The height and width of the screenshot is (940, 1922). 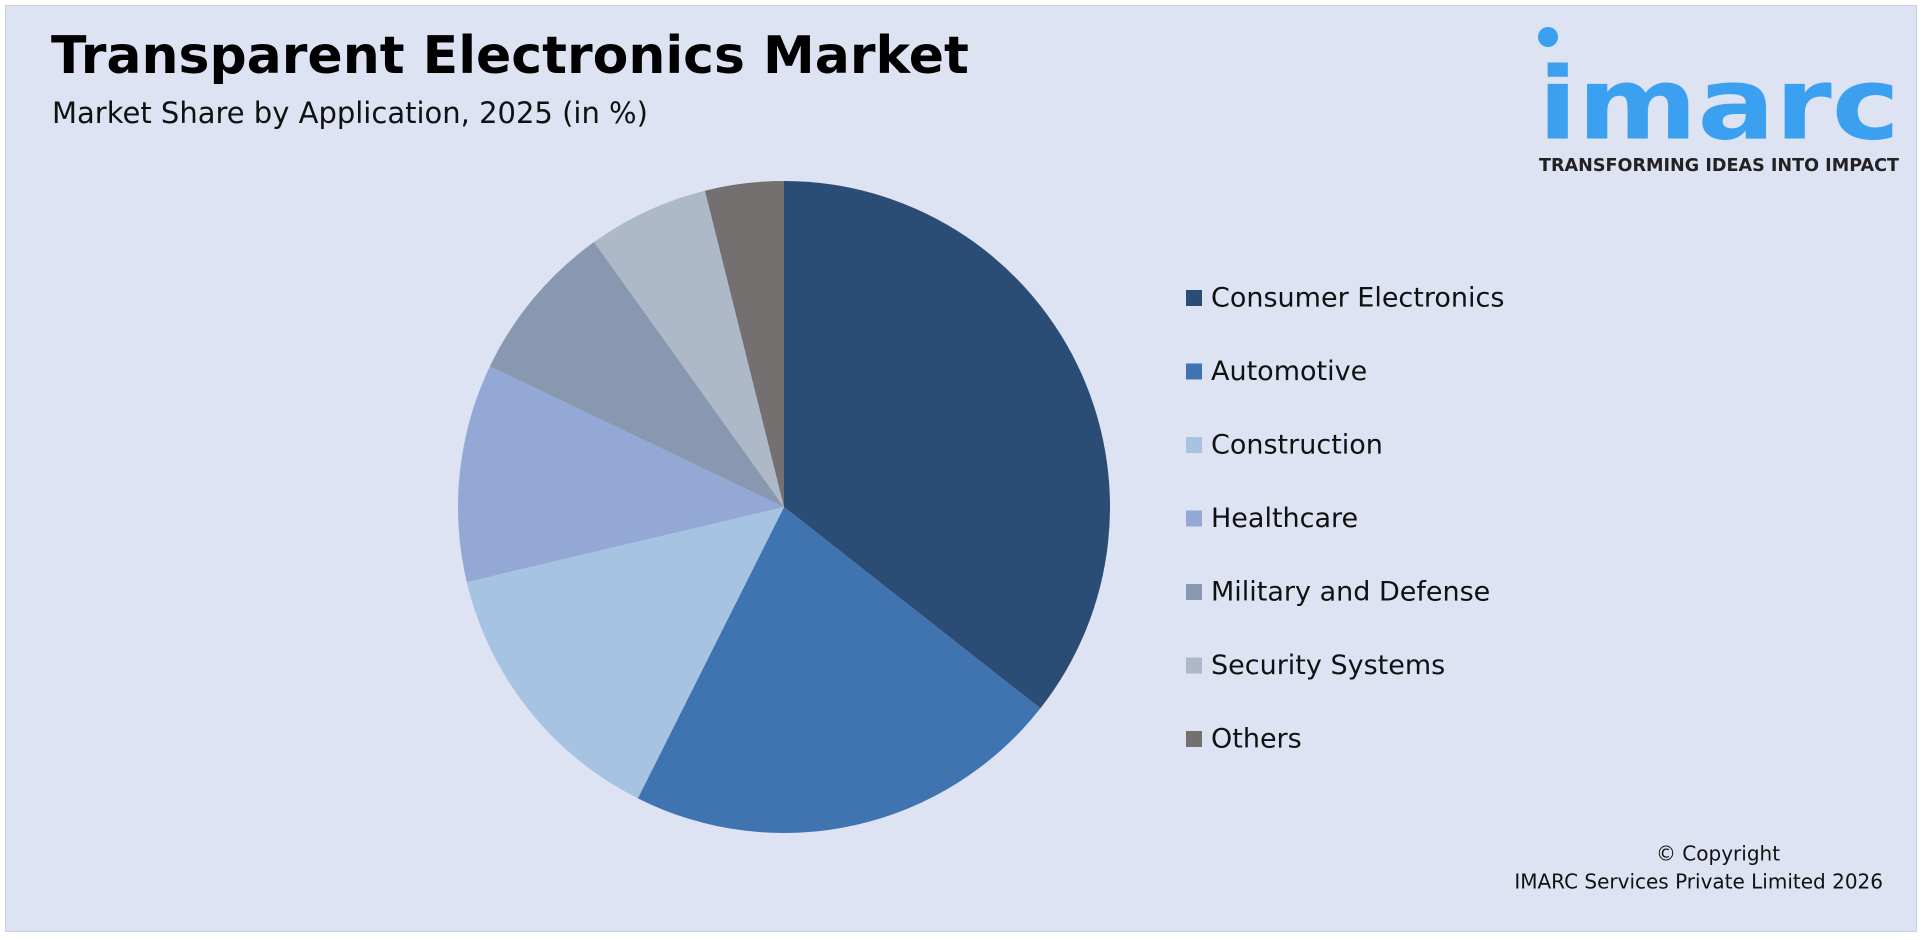 What do you see at coordinates (1289, 371) in the screenshot?
I see `legend-label: Automotive` at bounding box center [1289, 371].